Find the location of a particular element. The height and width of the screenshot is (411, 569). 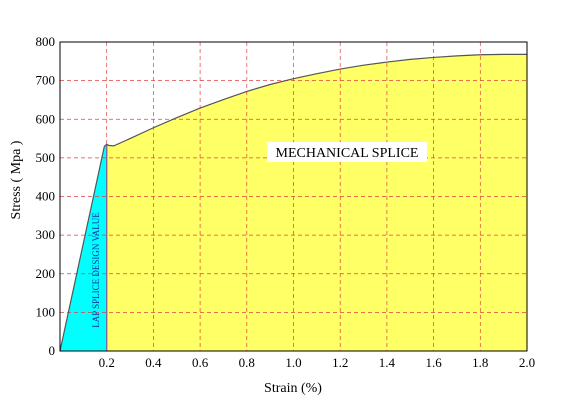

x-tick-label: 1.8 is located at coordinates (480, 362).